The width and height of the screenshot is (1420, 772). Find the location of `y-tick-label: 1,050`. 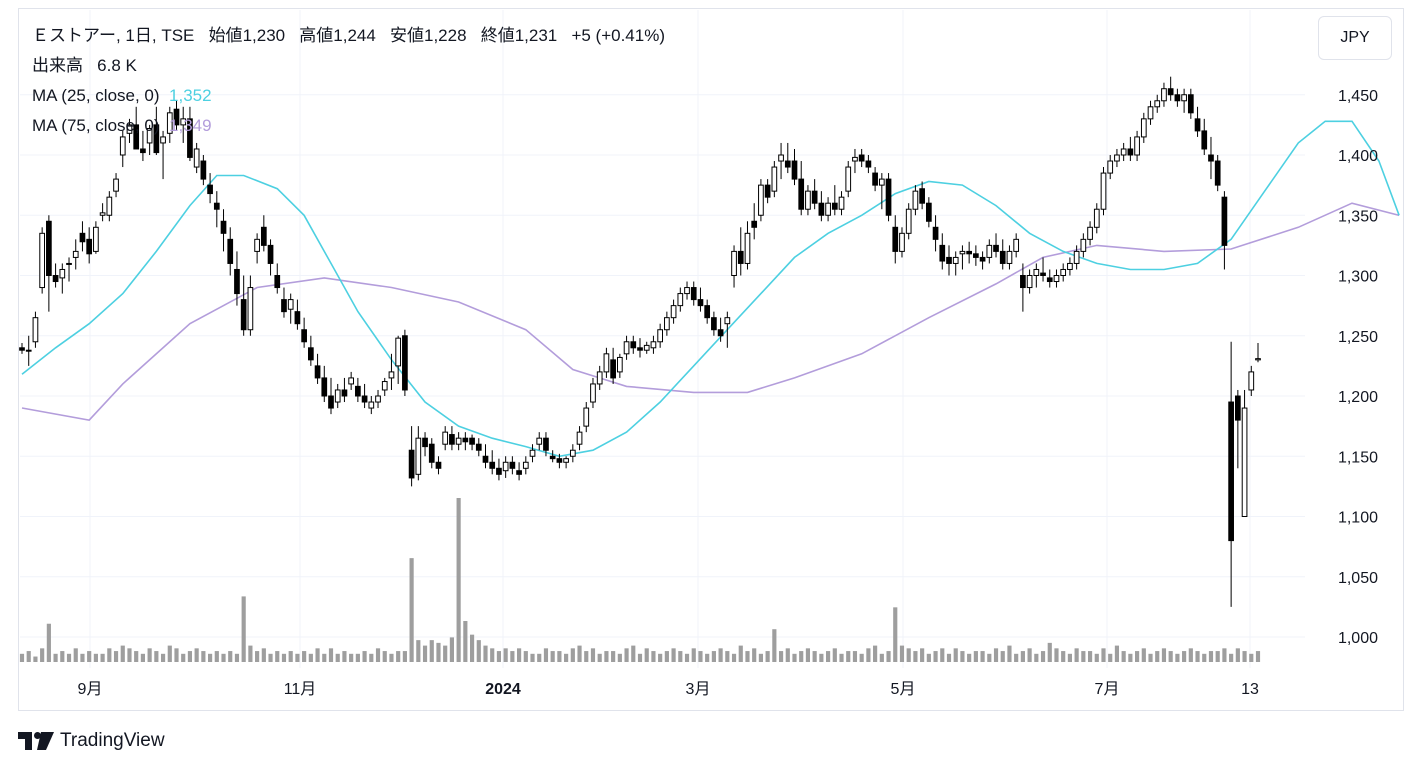

y-tick-label: 1,050 is located at coordinates (1358, 578).